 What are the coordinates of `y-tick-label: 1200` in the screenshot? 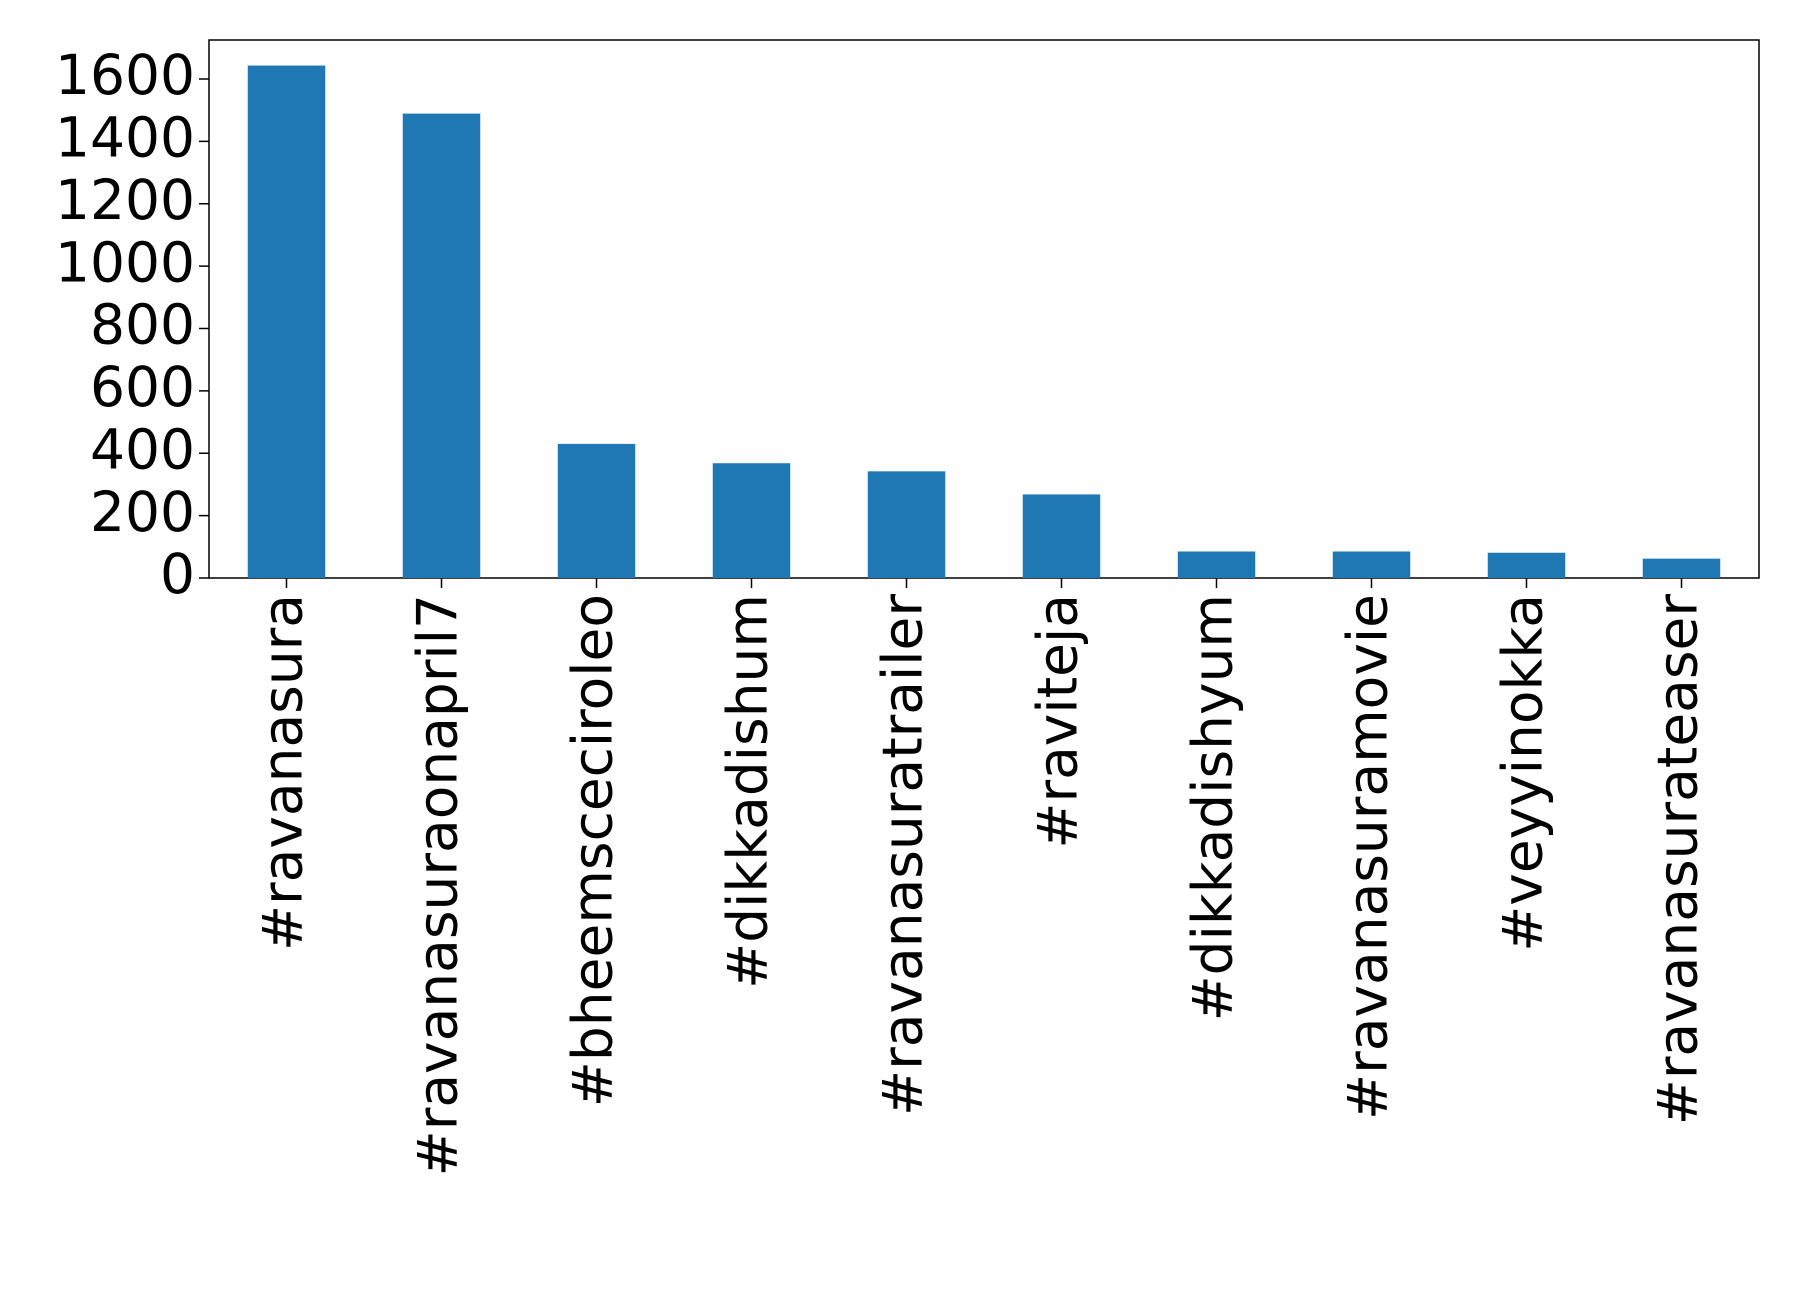 It's located at (125, 200).